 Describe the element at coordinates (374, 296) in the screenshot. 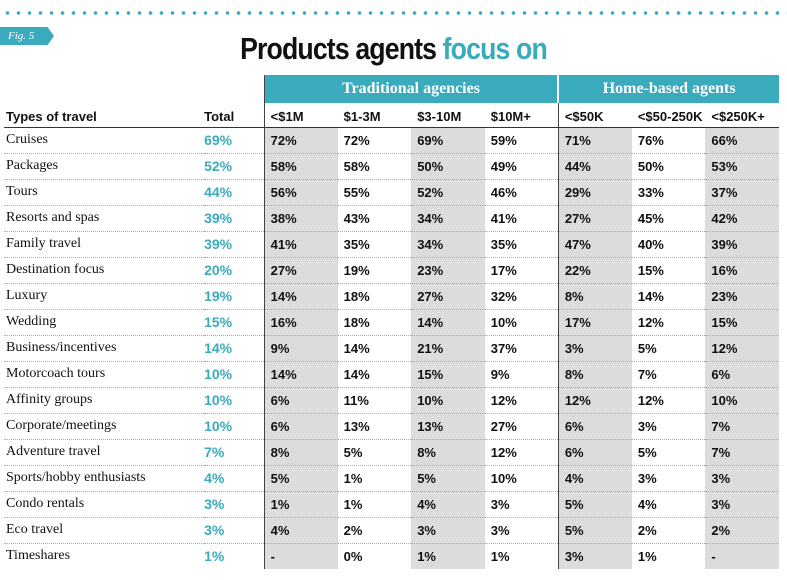

I see `value-cell: 18%` at that location.